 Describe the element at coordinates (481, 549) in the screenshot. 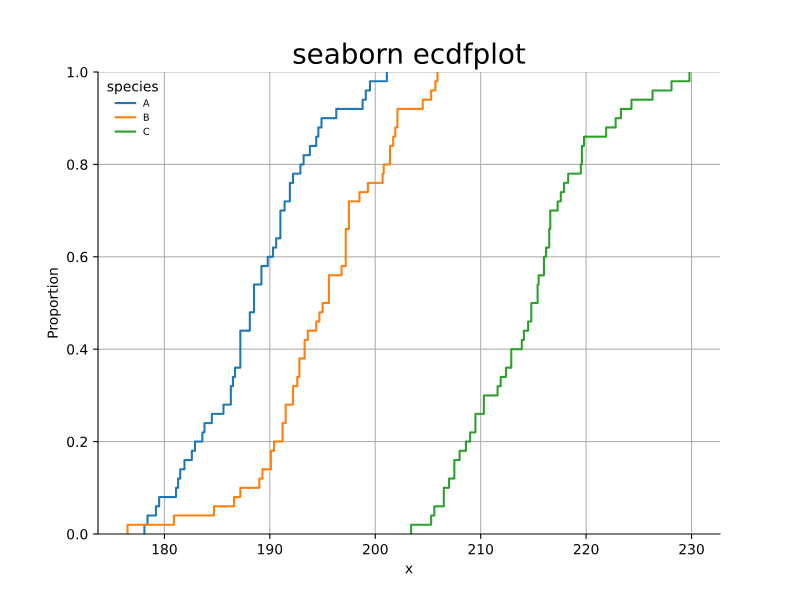

I see `x-tick-label: 210` at that location.